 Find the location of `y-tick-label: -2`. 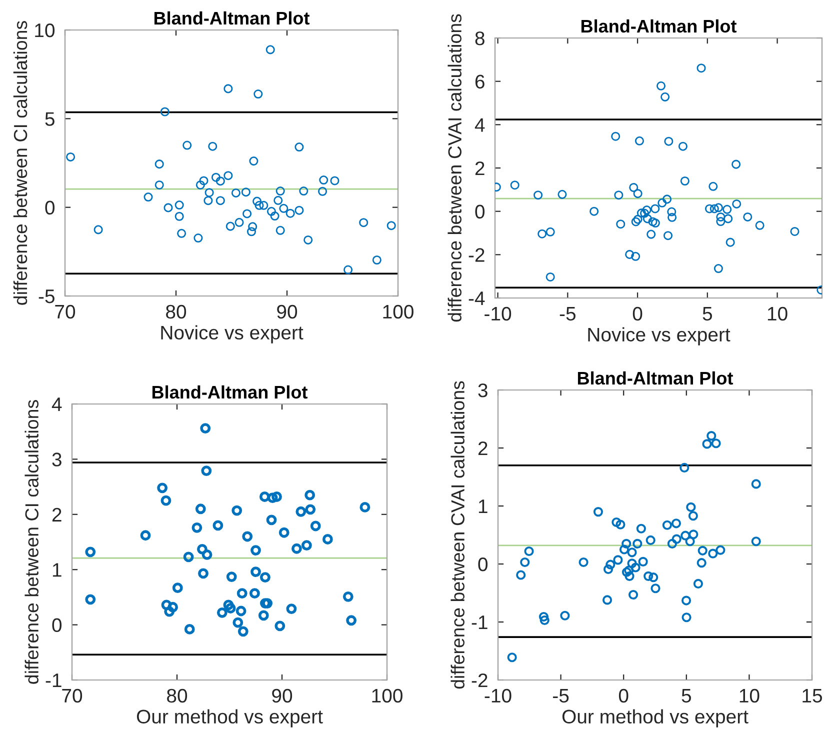

y-tick-label: -2 is located at coordinates (476, 255).